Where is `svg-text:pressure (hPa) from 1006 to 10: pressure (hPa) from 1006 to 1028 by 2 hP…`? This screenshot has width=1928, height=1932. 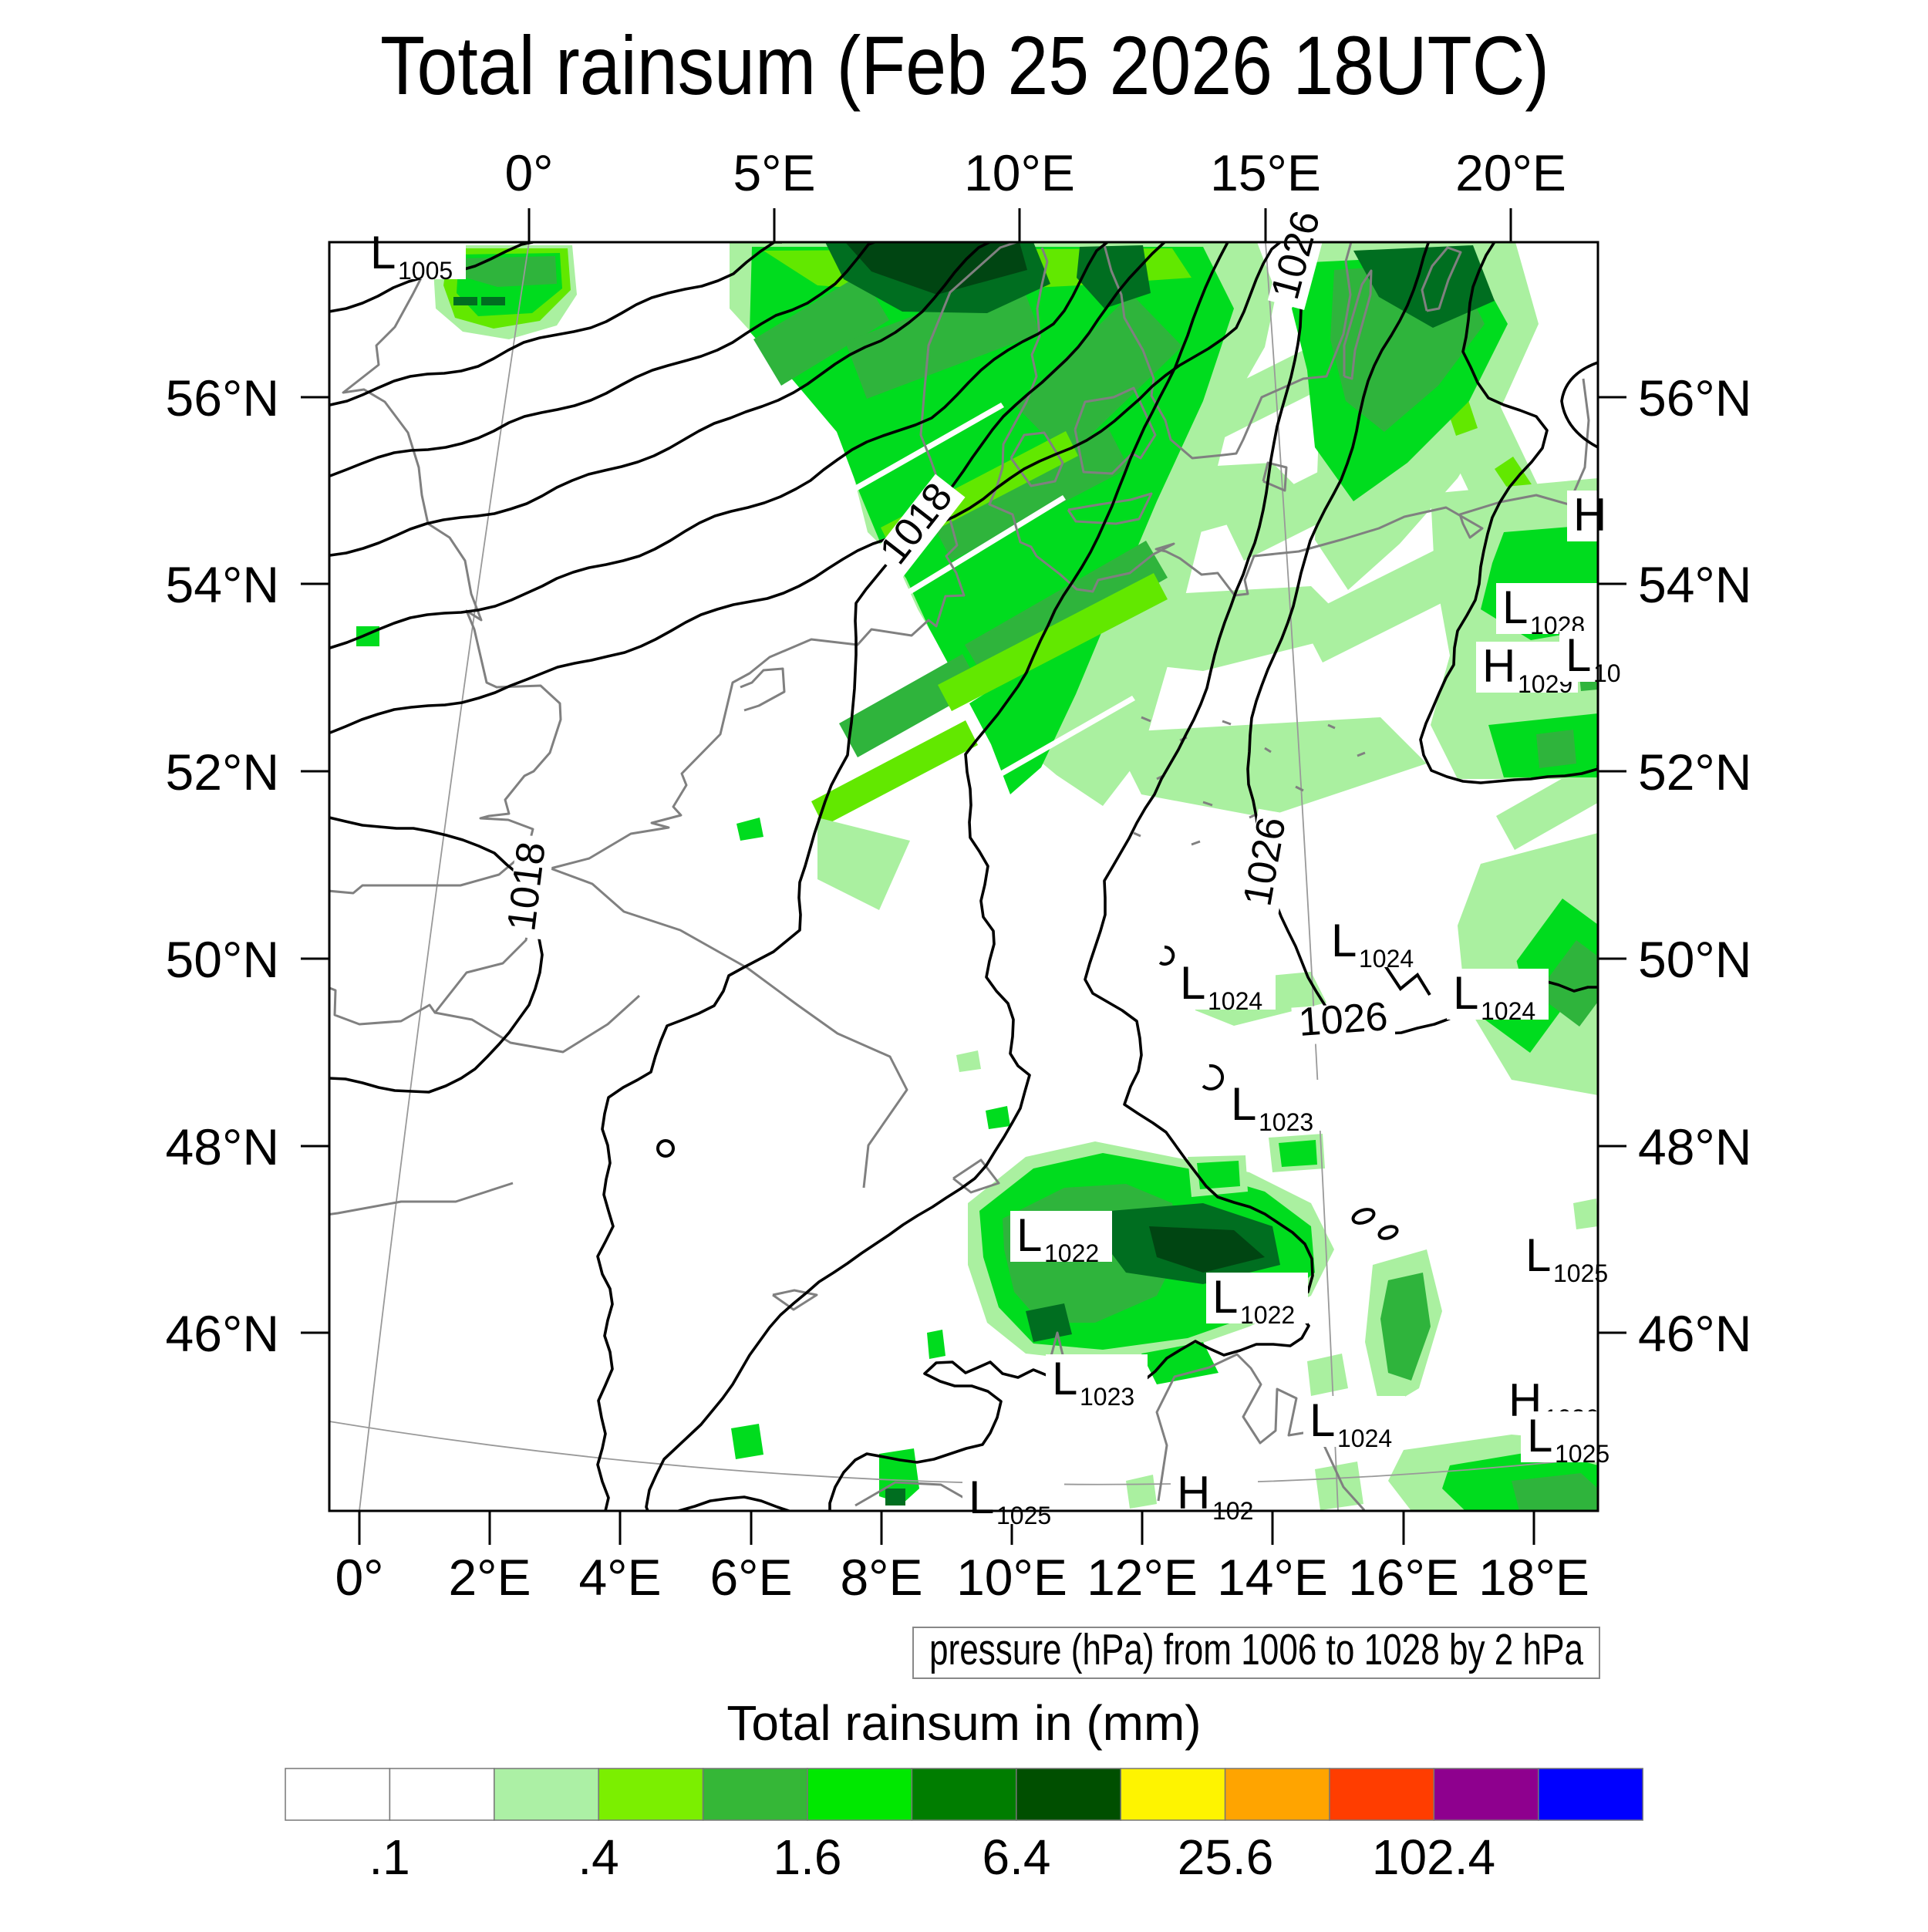 svg-text:pressure (hPa) from 1006 to 10: pressure (hPa) from 1006 to 1028 by 2 hP… is located at coordinates (1256, 1649).